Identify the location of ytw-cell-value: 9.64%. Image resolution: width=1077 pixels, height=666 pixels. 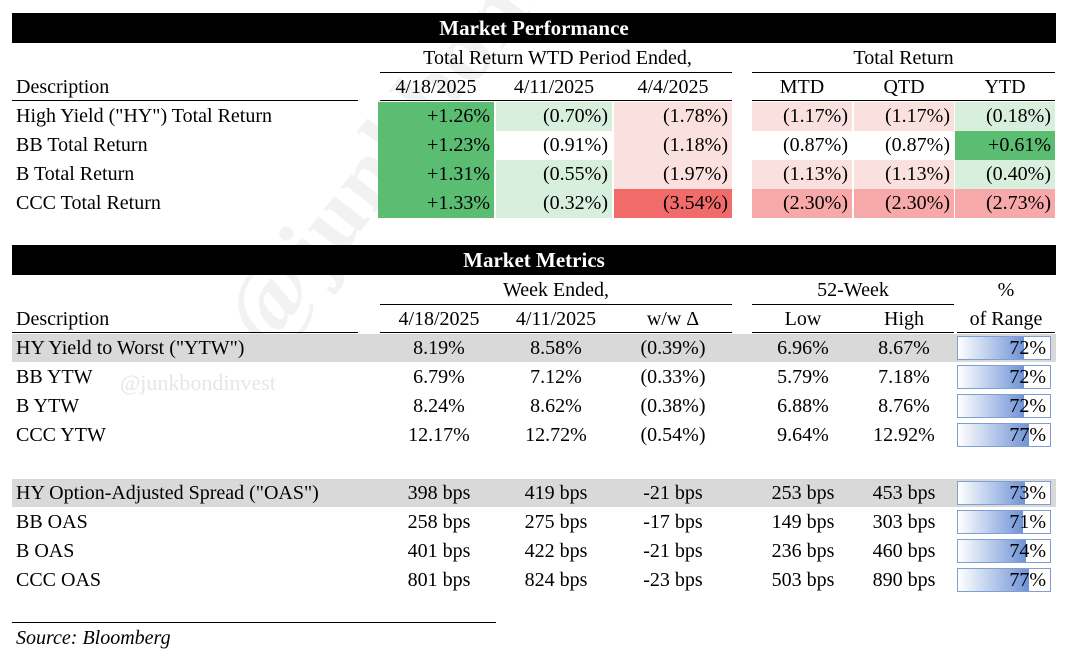
(803, 435).